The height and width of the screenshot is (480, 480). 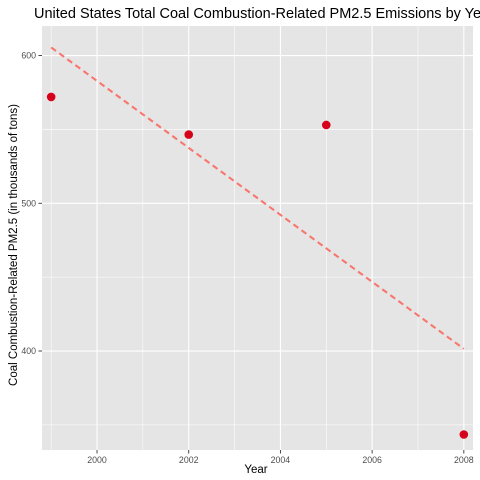 I want to click on y-tick-labels: 400 500 600, so click(x=28, y=203).